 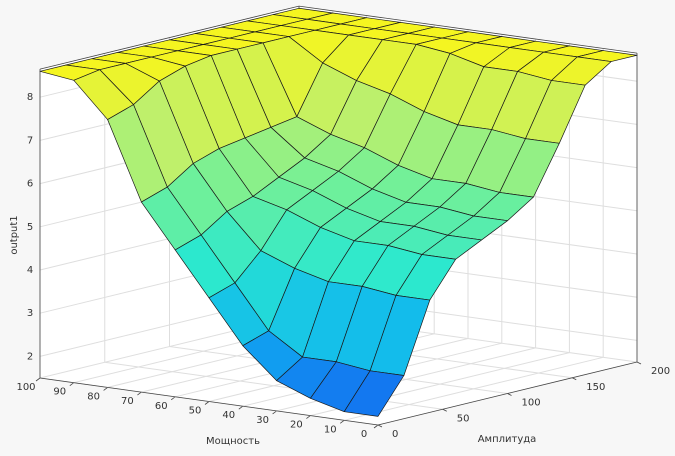 What do you see at coordinates (228, 415) in the screenshot?
I see `x-tick-label: 40` at bounding box center [228, 415].